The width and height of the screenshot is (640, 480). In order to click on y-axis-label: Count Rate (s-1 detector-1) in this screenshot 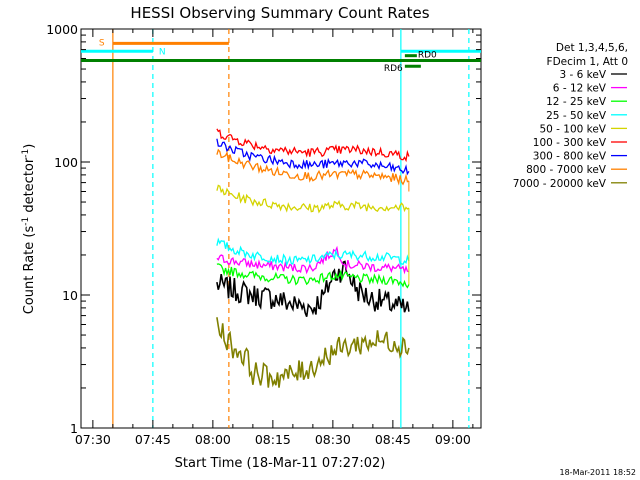, I will do `click(29, 229)`.